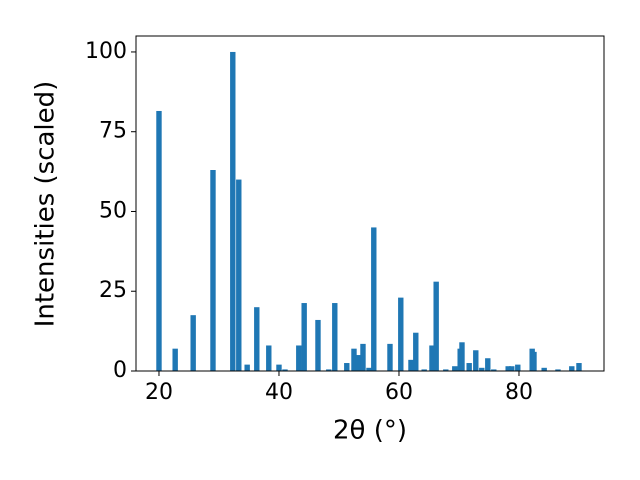 The image size is (640, 480). What do you see at coordinates (113, 210) in the screenshot?
I see `y-tick-label: 50` at bounding box center [113, 210].